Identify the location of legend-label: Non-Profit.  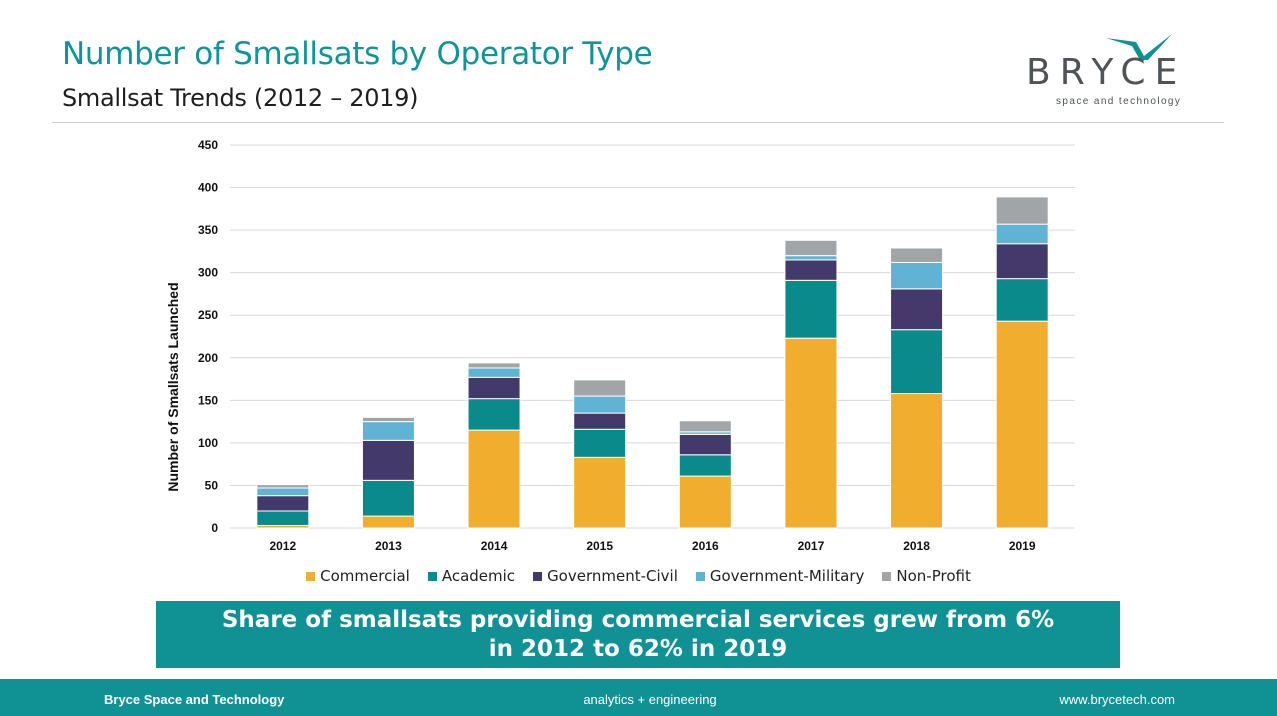
(933, 576).